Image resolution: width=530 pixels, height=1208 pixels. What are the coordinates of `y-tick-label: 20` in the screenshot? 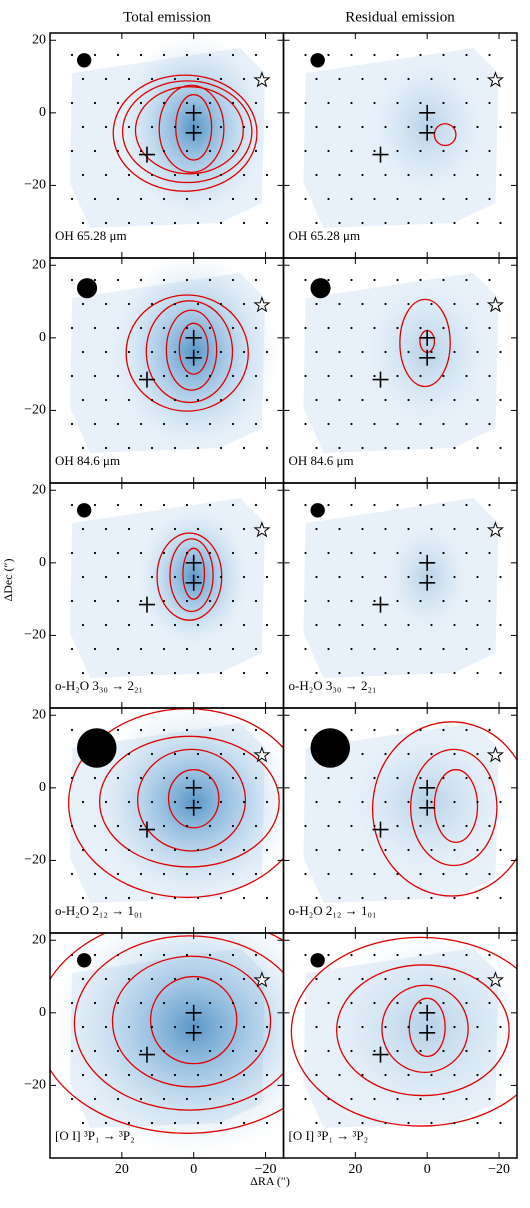 It's located at (39, 489).